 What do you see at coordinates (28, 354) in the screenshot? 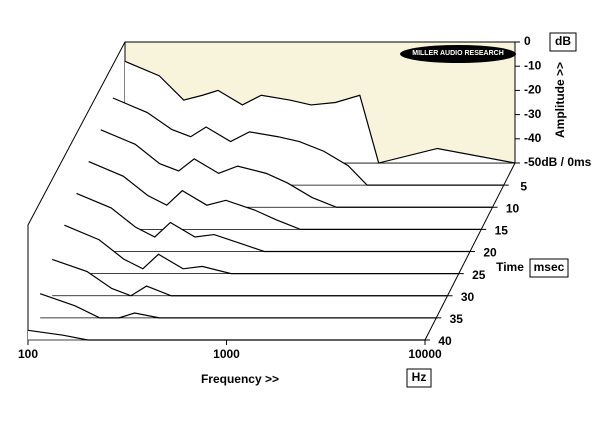
I see `x-tick-label: 100` at bounding box center [28, 354].